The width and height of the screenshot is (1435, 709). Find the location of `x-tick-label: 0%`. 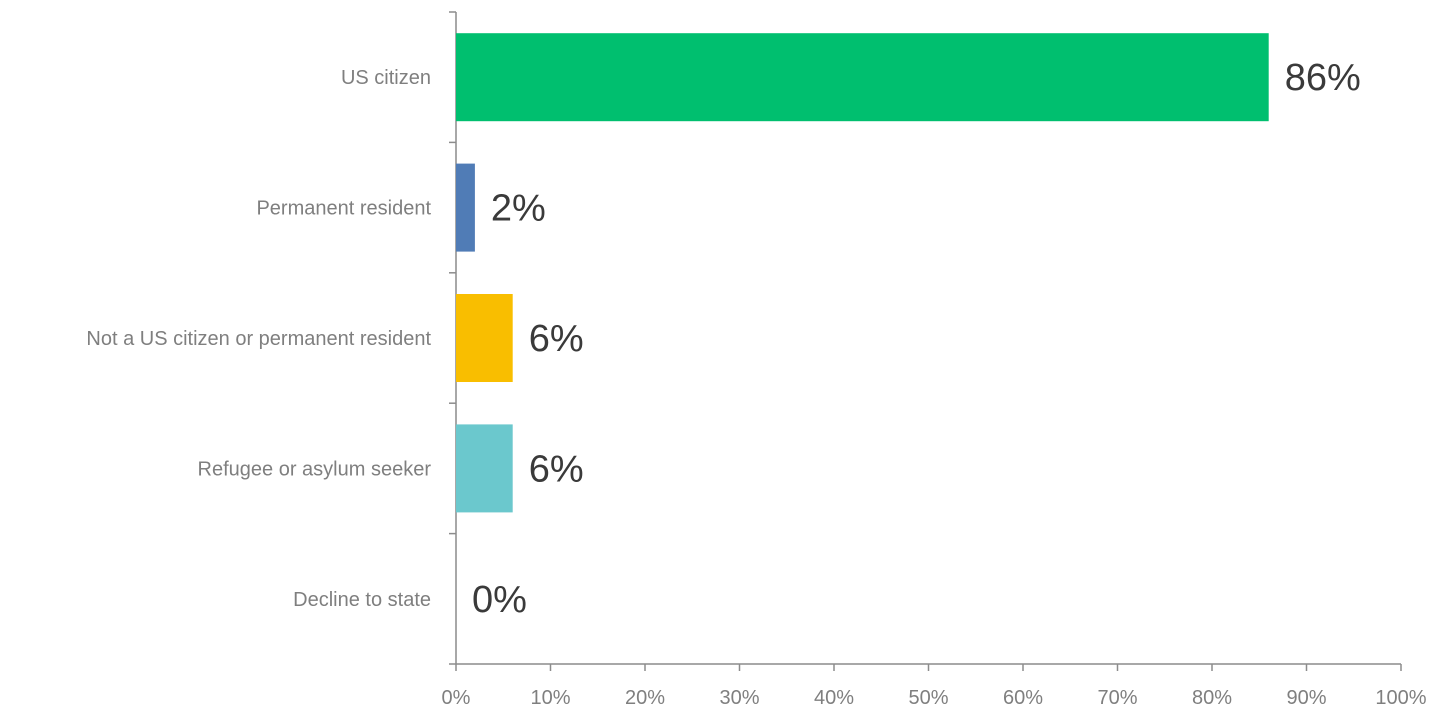

x-tick-label: 0% is located at coordinates (456, 698).